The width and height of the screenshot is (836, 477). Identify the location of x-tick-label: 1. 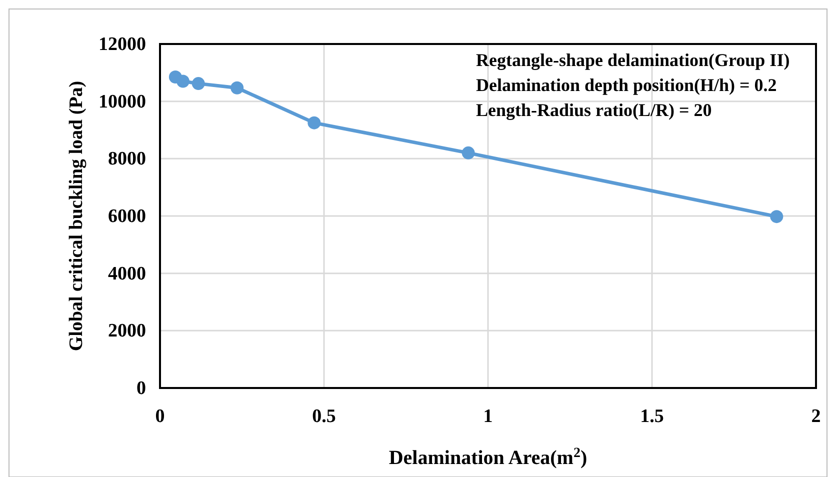
(488, 416).